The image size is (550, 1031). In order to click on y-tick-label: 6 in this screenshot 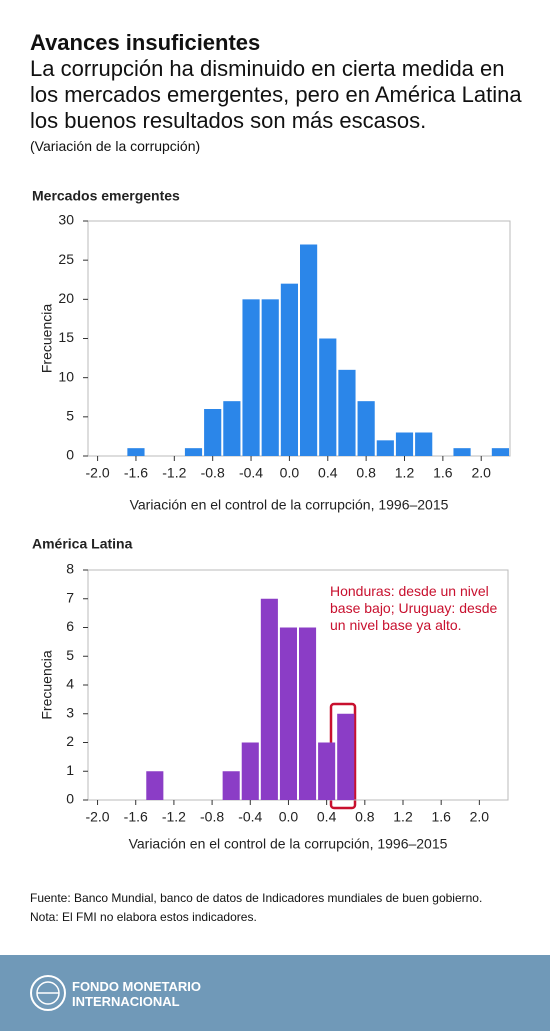, I will do `click(70, 626)`.